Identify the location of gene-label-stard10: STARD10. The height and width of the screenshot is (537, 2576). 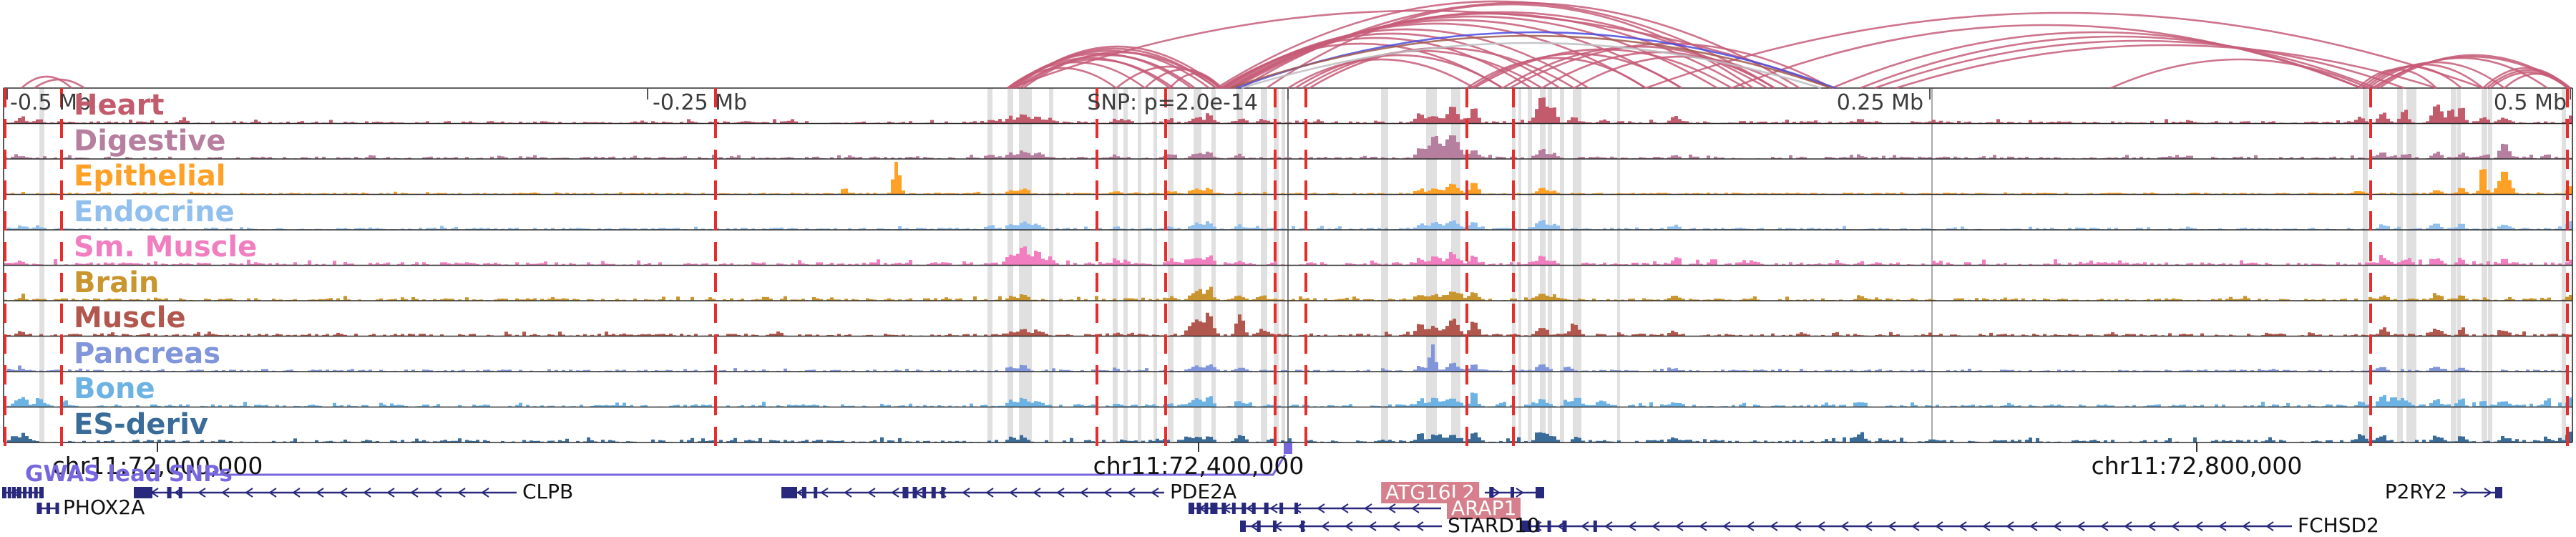
(1494, 525).